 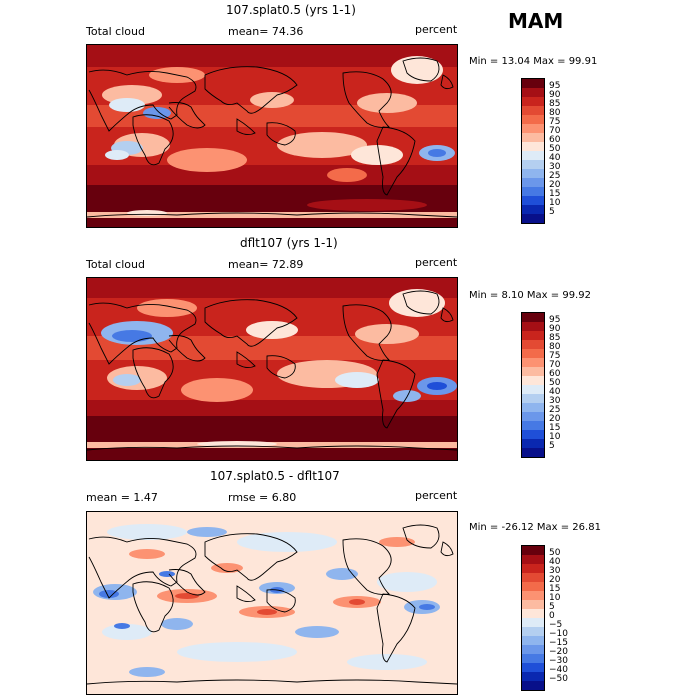 What do you see at coordinates (291, 10) in the screenshot?
I see `panel-1-title: 107.splat0.5 (yrs 1-1)` at bounding box center [291, 10].